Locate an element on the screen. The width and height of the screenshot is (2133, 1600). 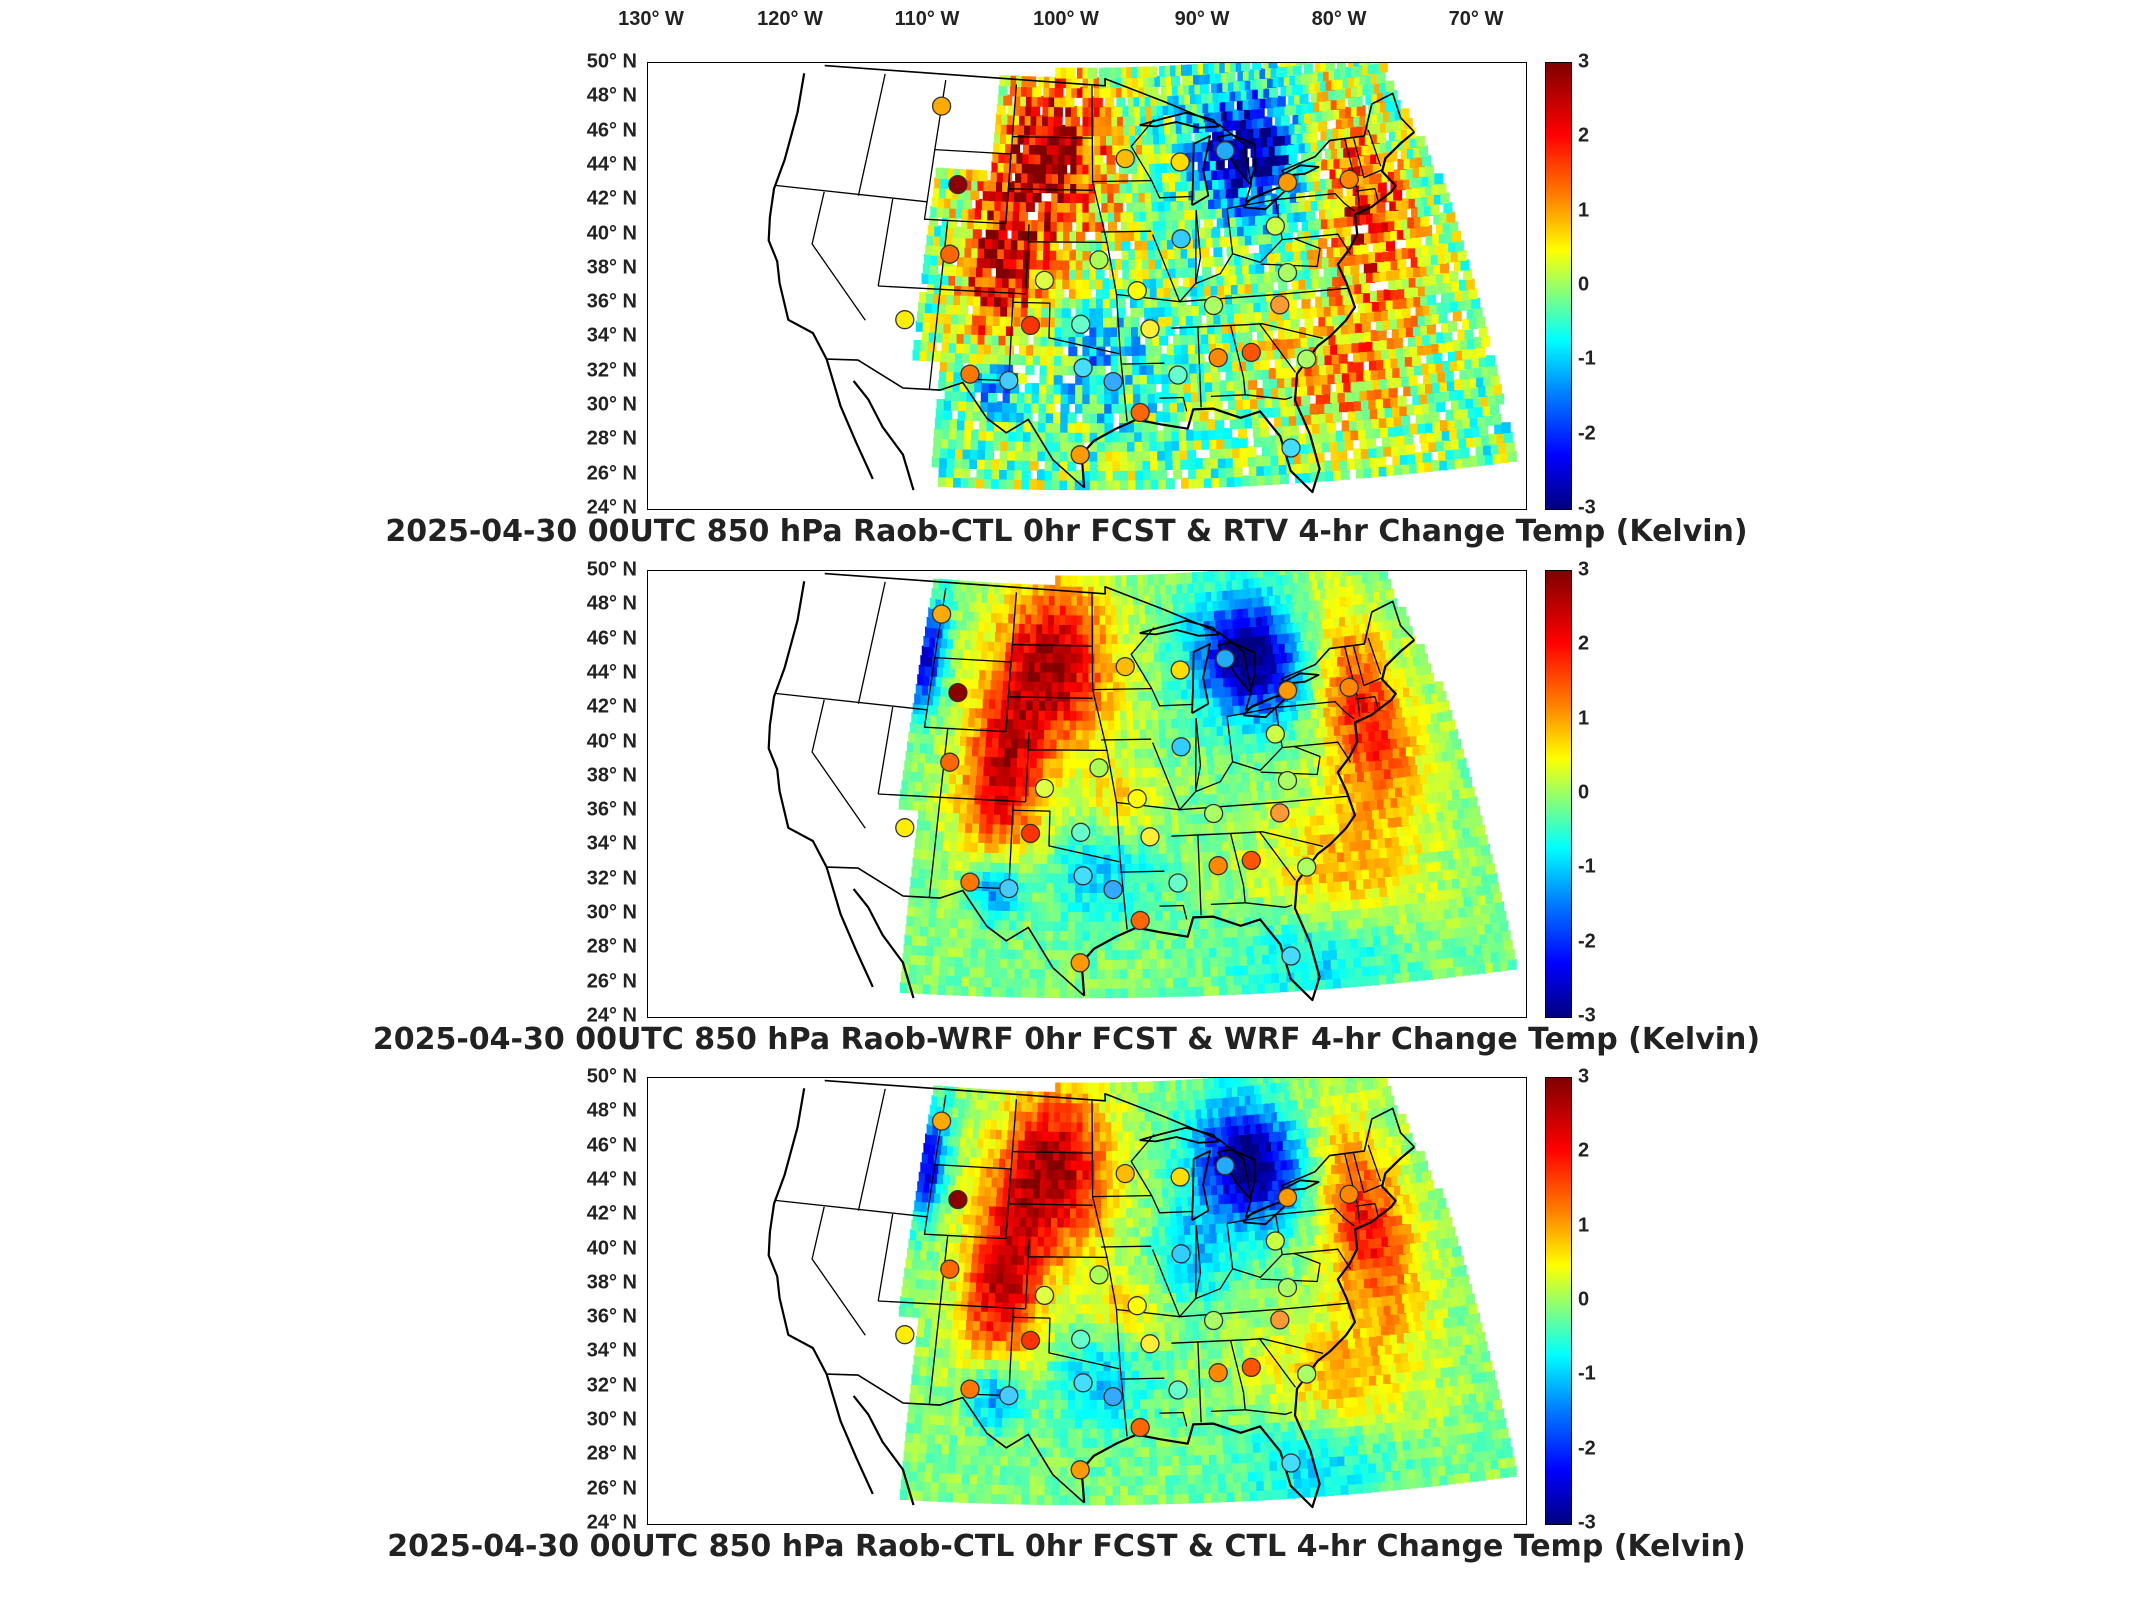
lon-label: 110° W is located at coordinates (927, 19).